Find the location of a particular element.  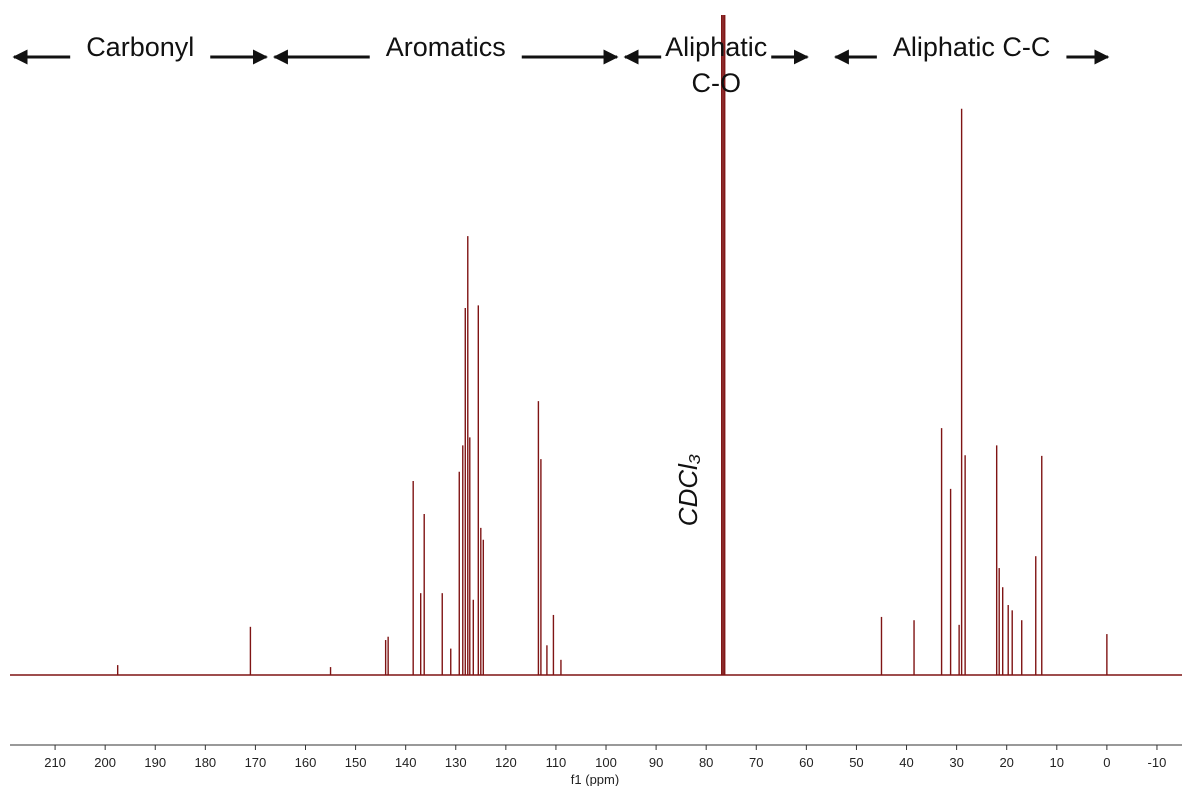

x-tick-label: 140 is located at coordinates (406, 762).